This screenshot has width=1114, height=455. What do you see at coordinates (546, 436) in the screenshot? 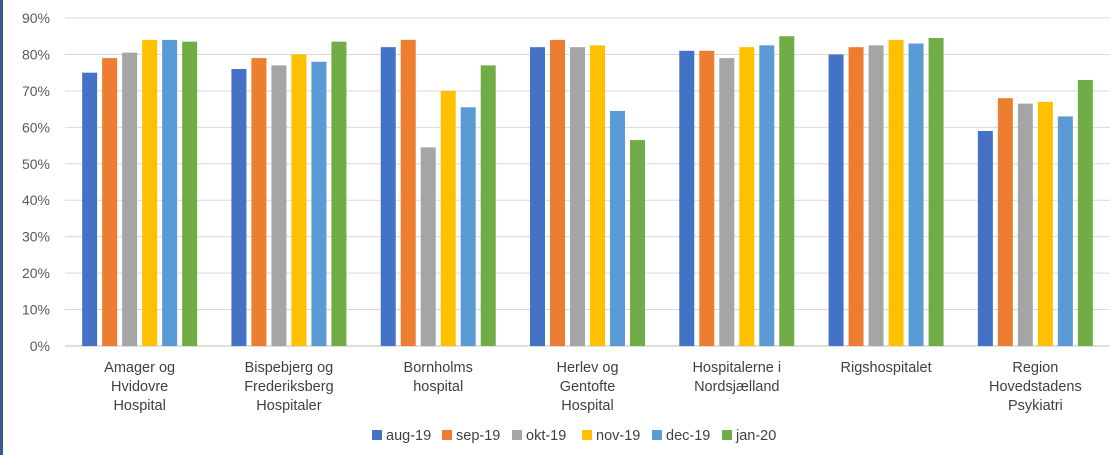
I see `legend-label-okt-19: okt-19` at bounding box center [546, 436].